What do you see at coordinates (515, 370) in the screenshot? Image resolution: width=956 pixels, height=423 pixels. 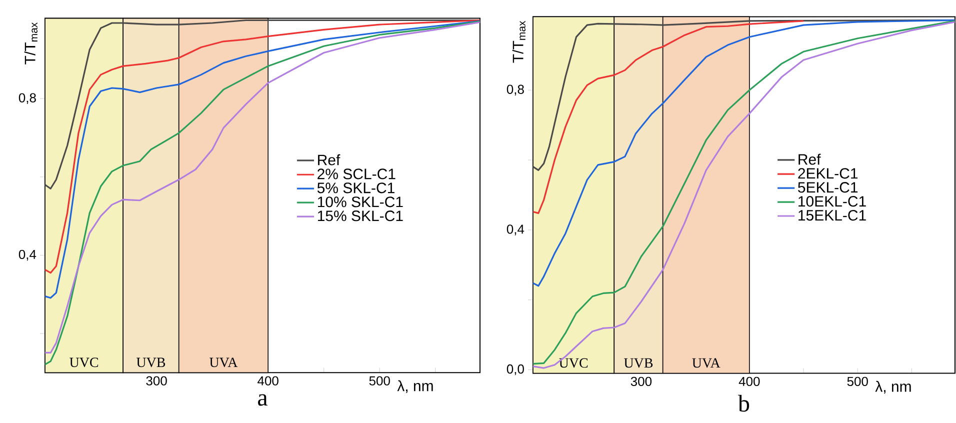 I see `y-tick-label: 0,0` at bounding box center [515, 370].